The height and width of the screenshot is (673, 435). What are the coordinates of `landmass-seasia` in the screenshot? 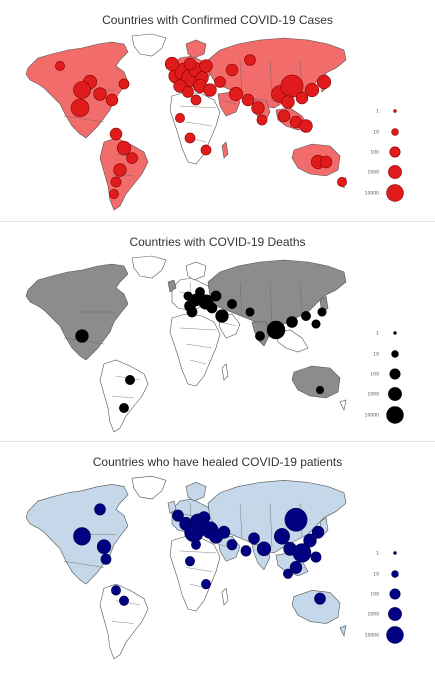 It's located at (292, 341).